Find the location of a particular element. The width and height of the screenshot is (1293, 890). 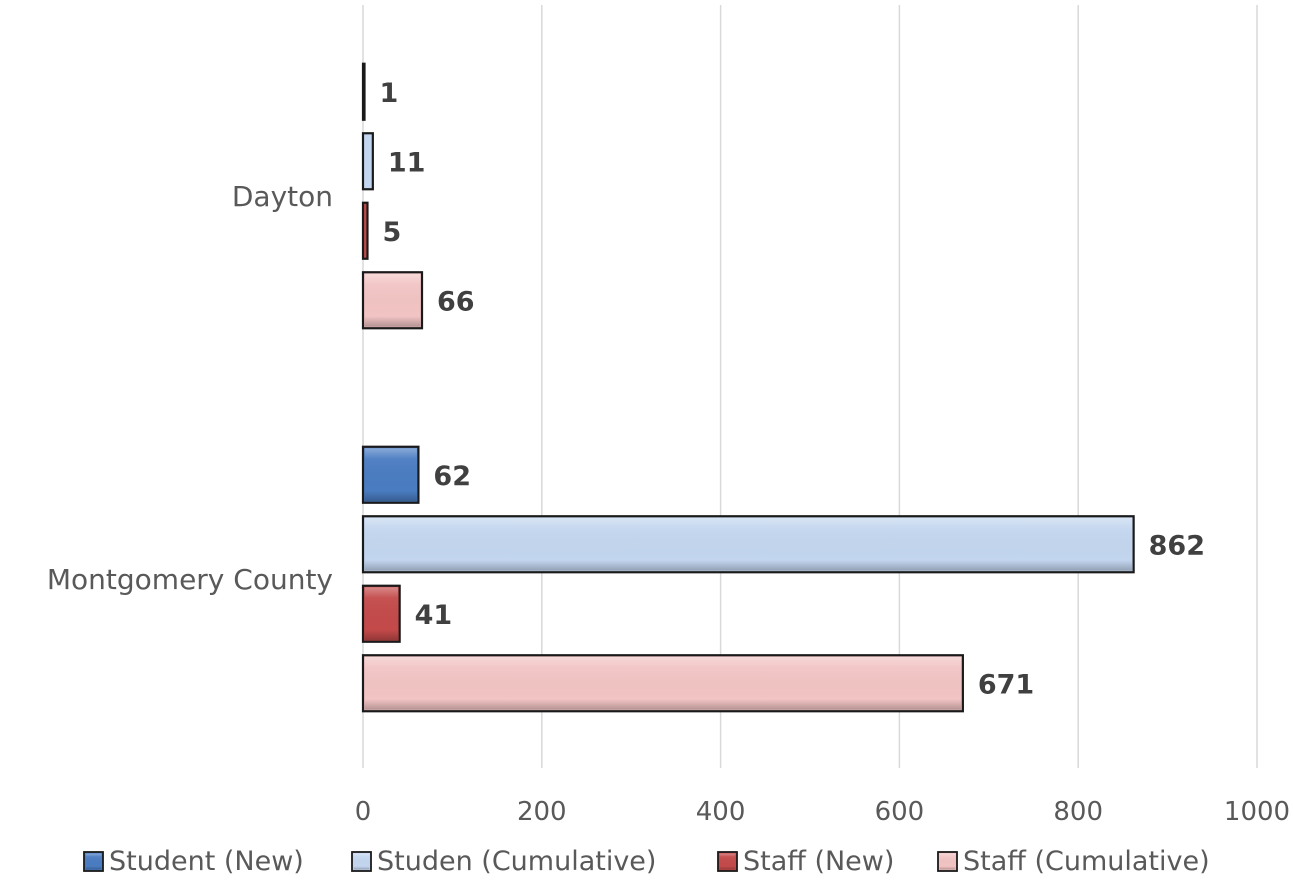

data-label: 5 is located at coordinates (391, 232).